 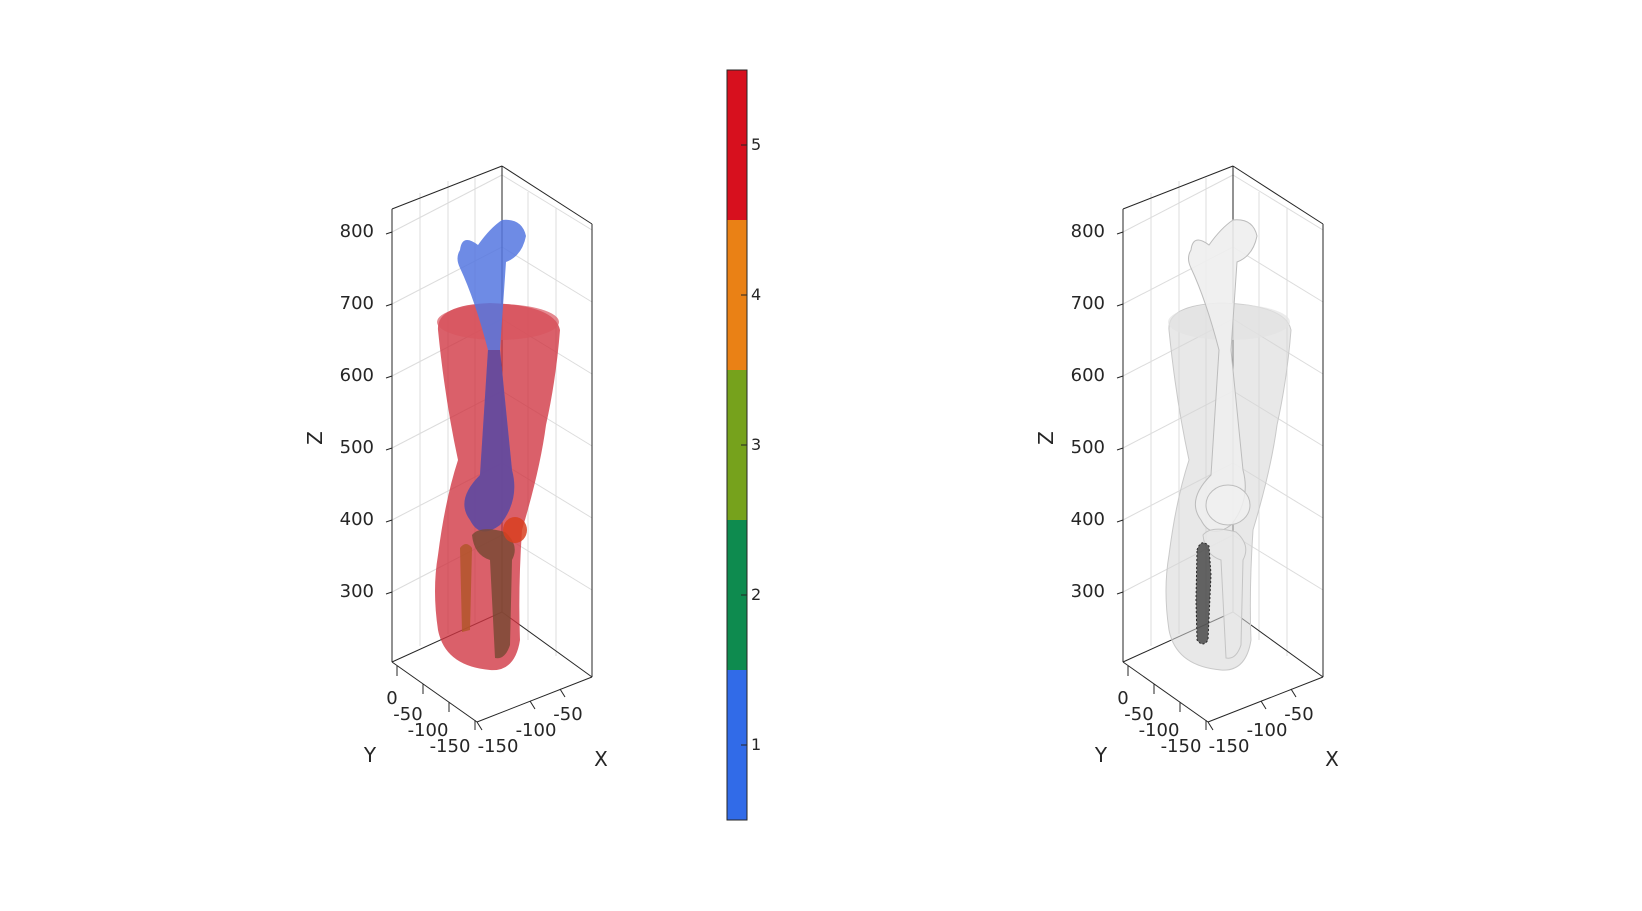 I want to click on left-ytick-label: -150, so click(x=450, y=746).